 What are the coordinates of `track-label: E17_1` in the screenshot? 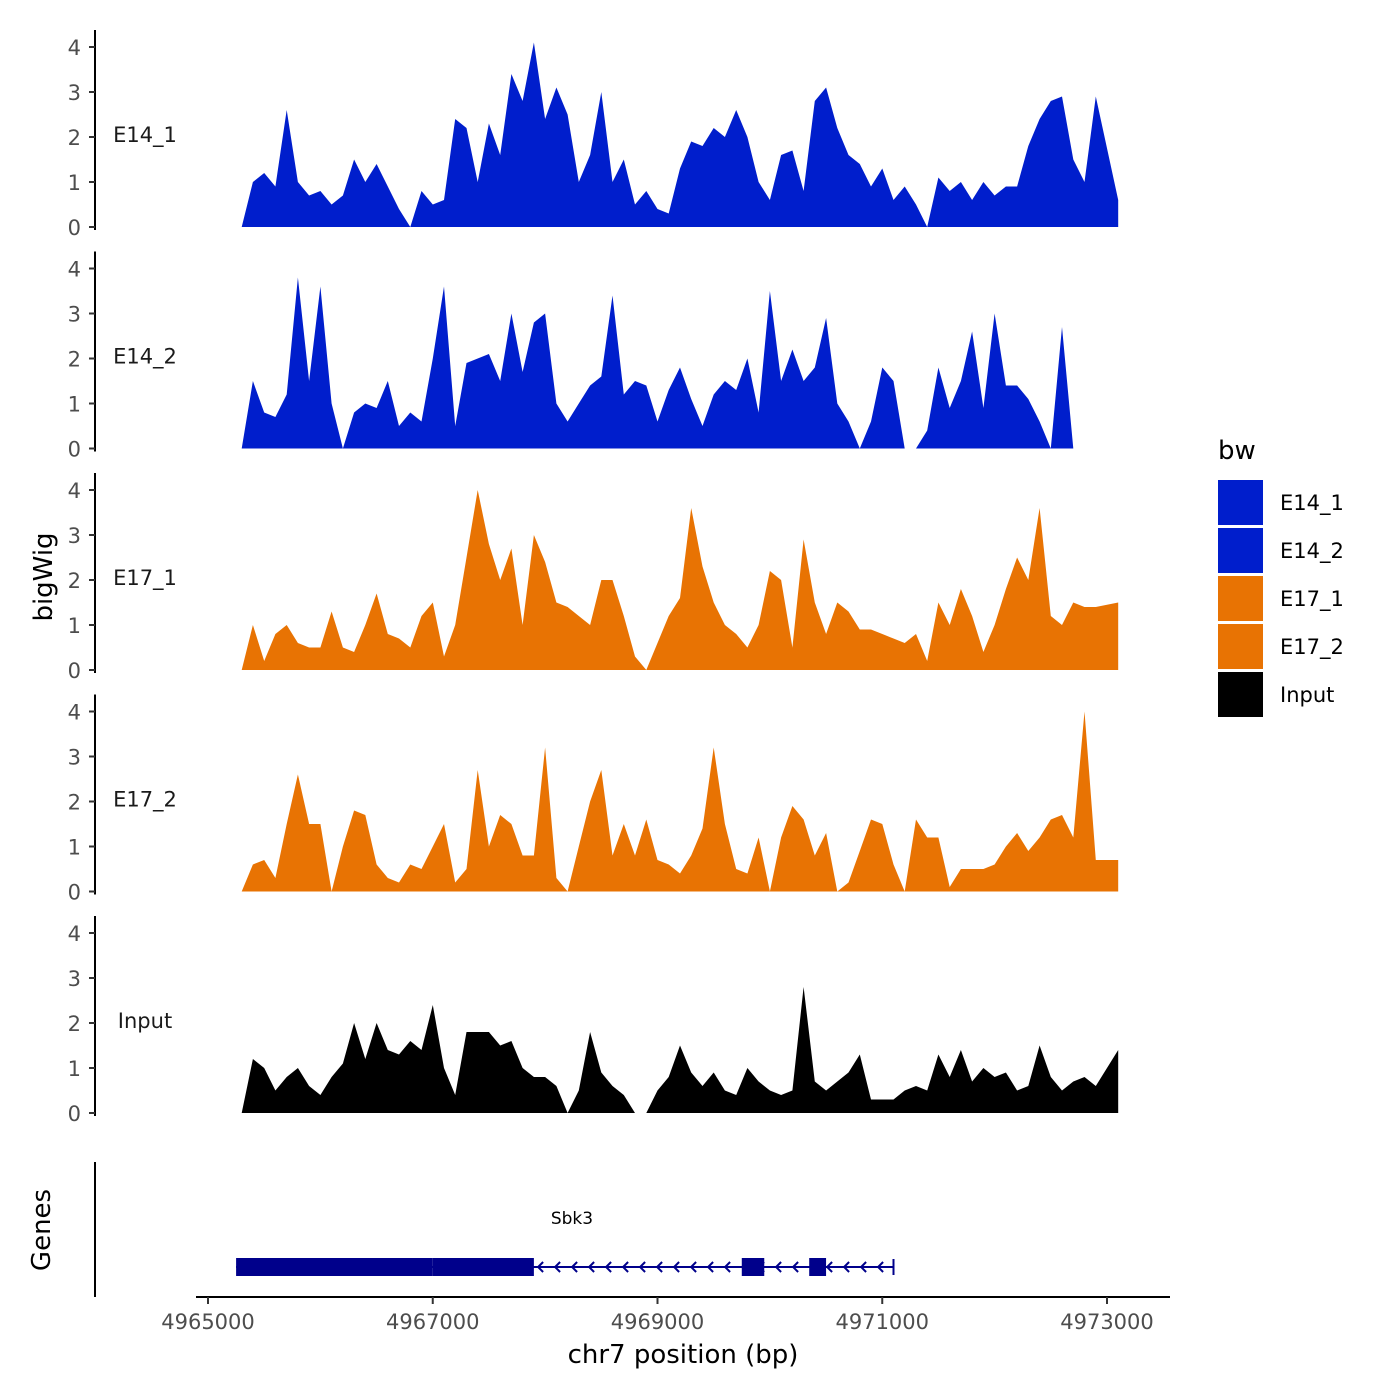 It's located at (145, 578).